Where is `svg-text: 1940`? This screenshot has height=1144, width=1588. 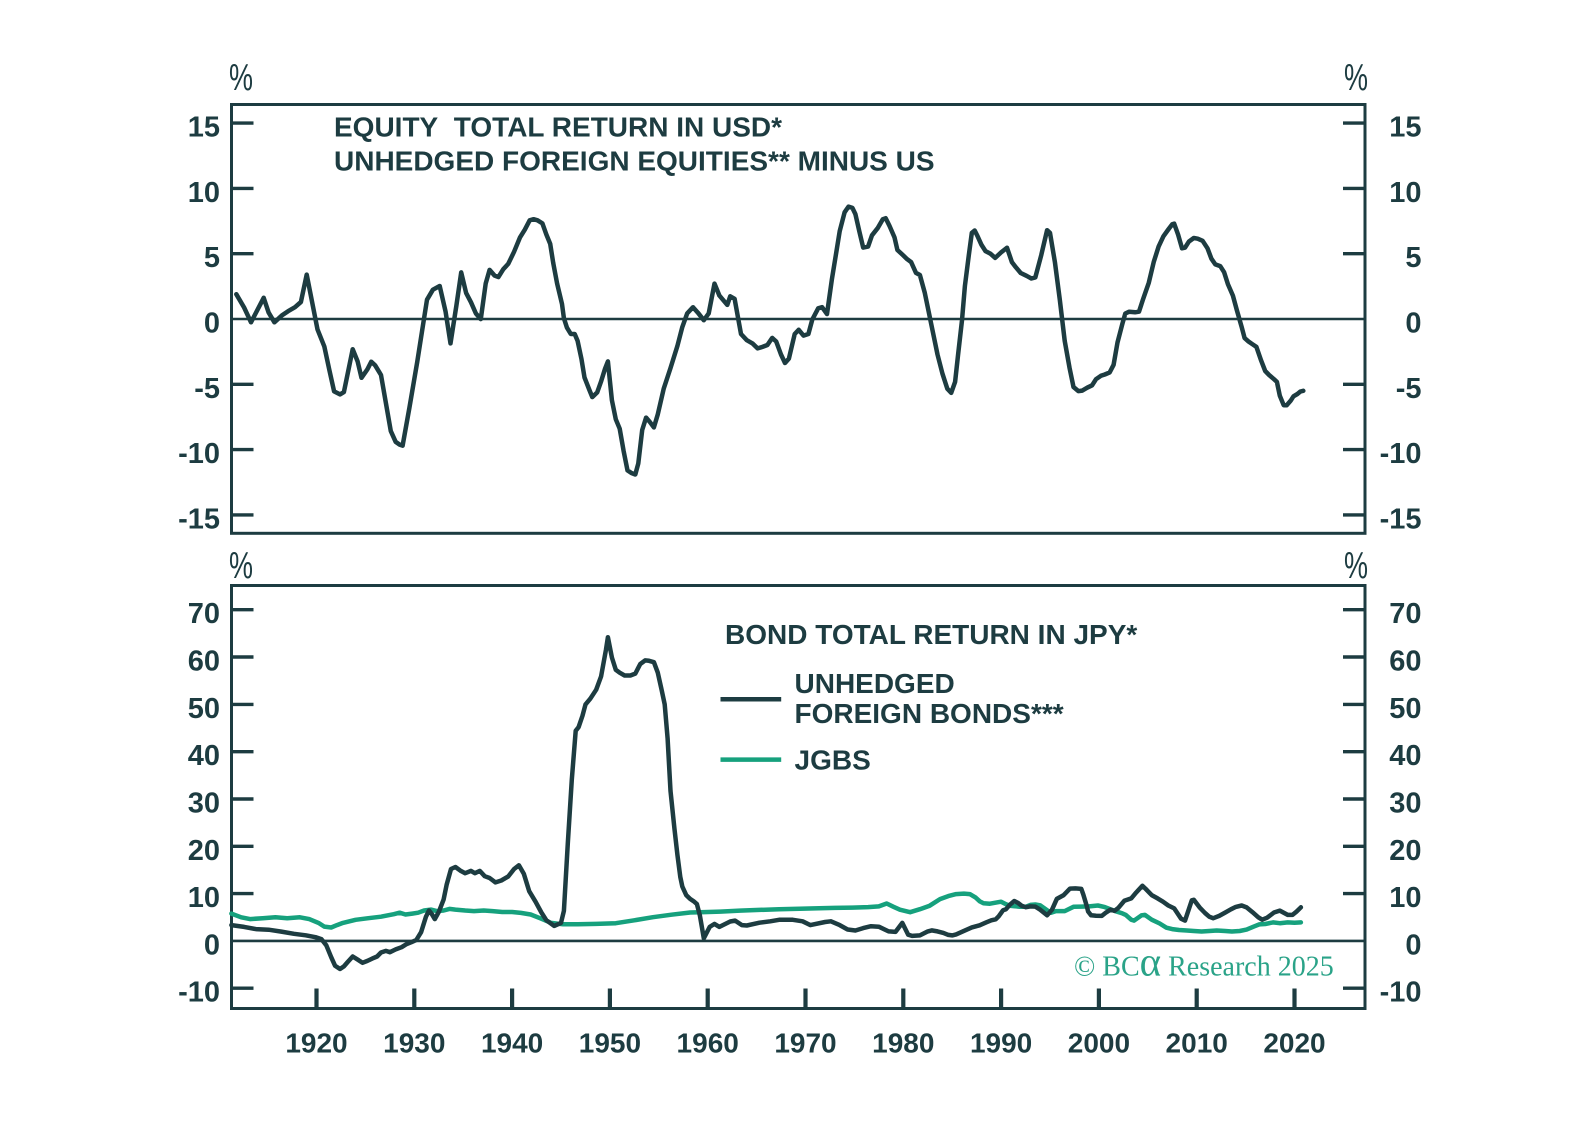
svg-text: 1940 is located at coordinates (512, 1043).